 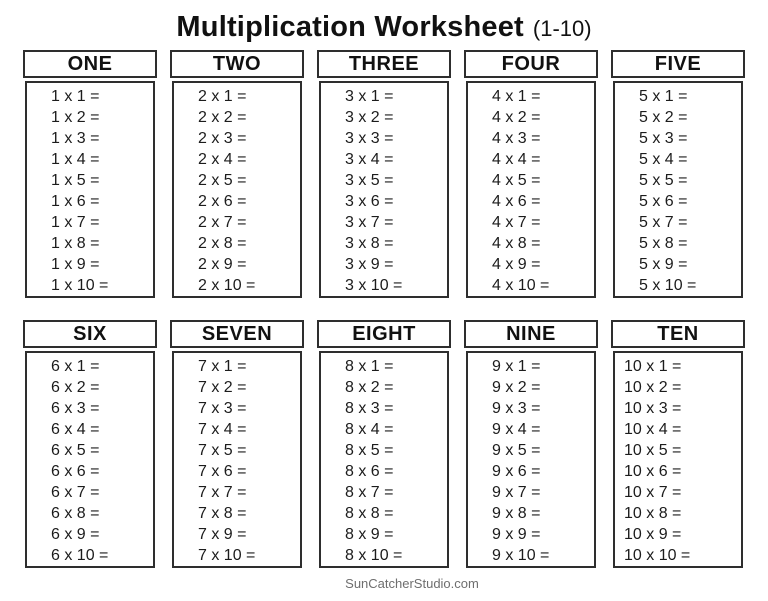 I want to click on problem-row: 9 x 4 =, so click(x=516, y=429).